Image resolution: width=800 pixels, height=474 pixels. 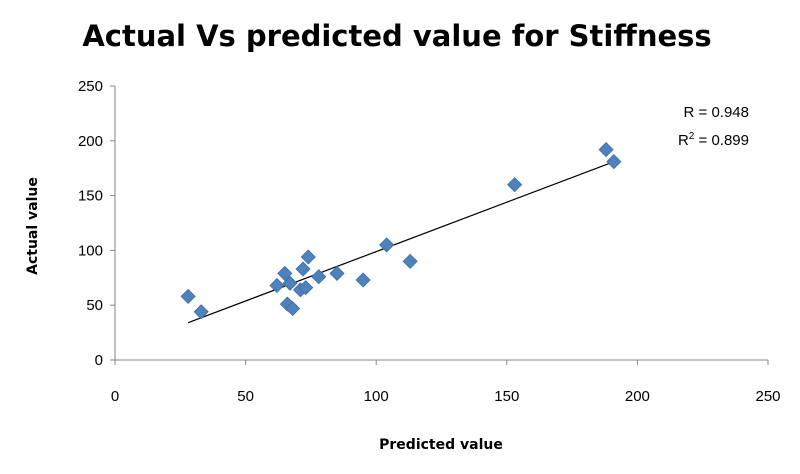 I want to click on r-squared-label: R2 = 0.899, so click(x=713, y=140).